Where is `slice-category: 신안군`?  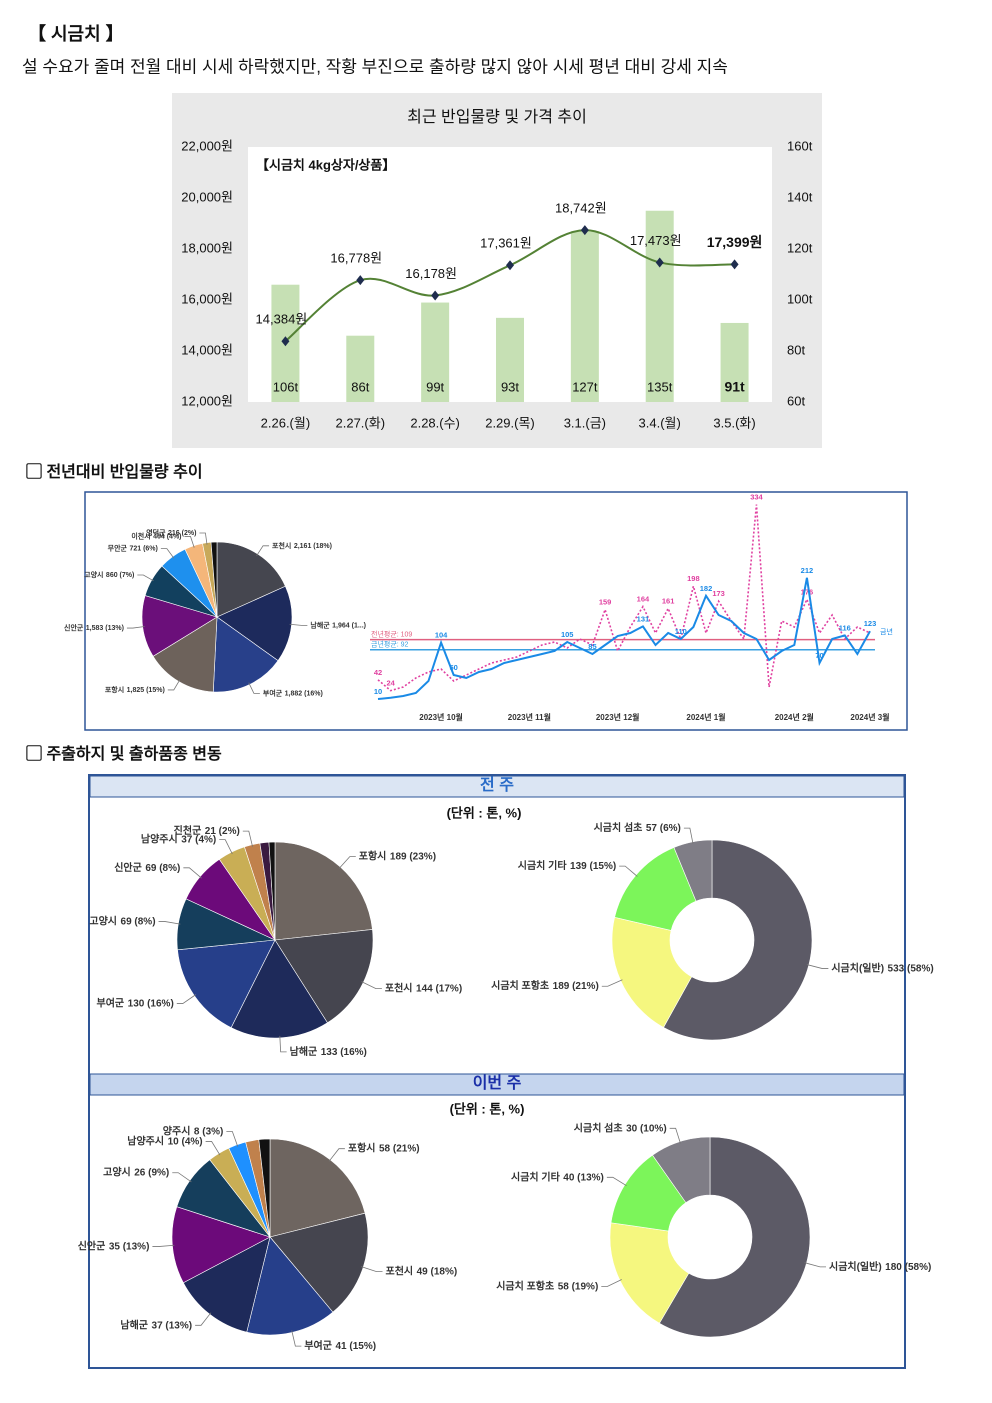 slice-category: 신안군 is located at coordinates (92, 1245).